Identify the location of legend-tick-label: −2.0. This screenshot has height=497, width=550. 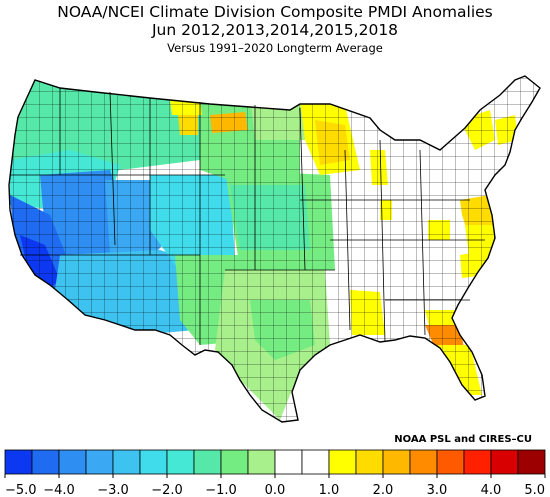
(167, 490).